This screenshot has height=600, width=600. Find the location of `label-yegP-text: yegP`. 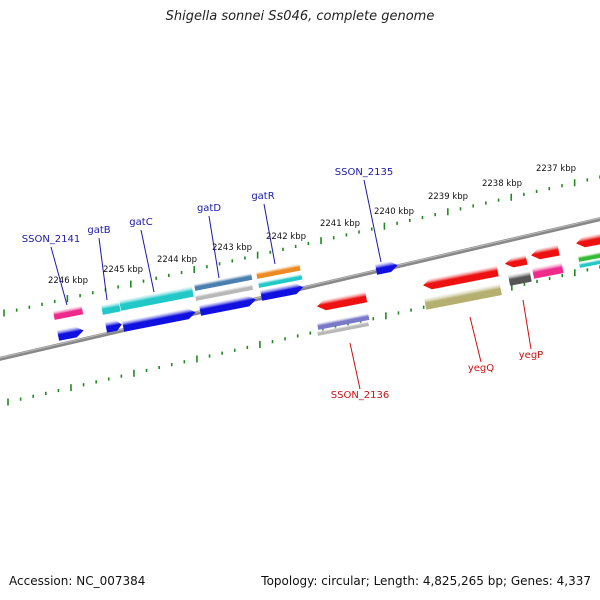

label-yegP-text: yegP is located at coordinates (531, 355).